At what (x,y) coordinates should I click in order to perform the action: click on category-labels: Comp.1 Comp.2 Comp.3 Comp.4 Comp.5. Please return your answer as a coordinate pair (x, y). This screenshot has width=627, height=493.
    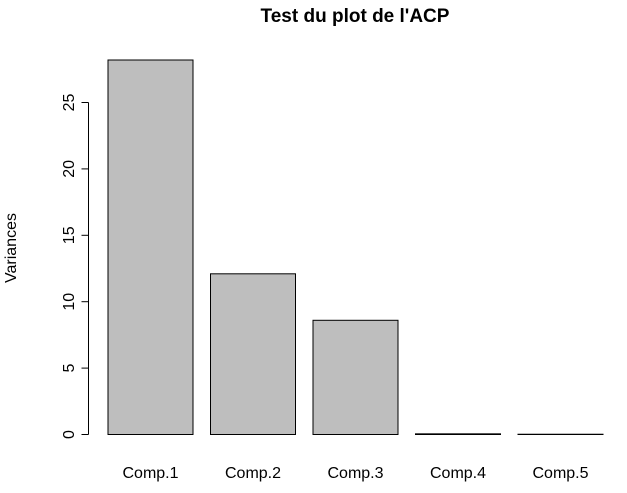
    Looking at the image, I should click on (355, 473).